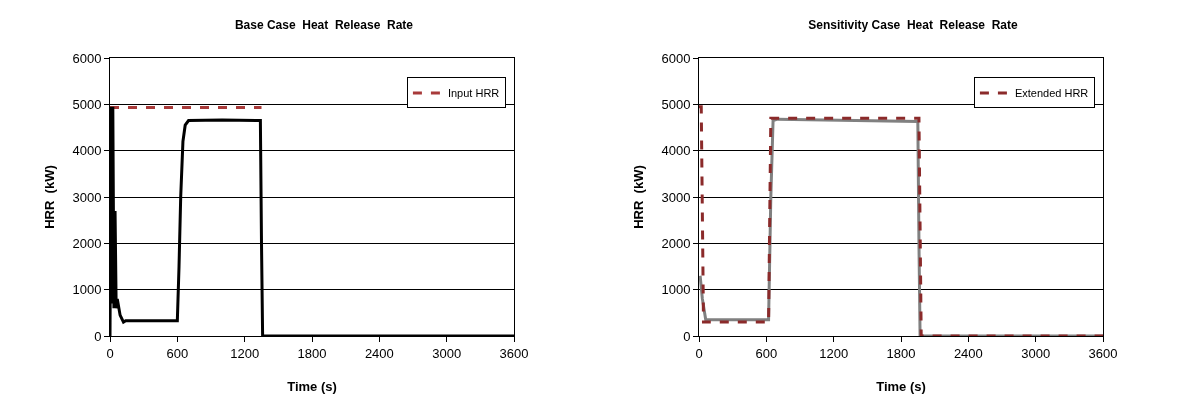  What do you see at coordinates (1051, 93) in the screenshot?
I see `legend-label: Extended HRR` at bounding box center [1051, 93].